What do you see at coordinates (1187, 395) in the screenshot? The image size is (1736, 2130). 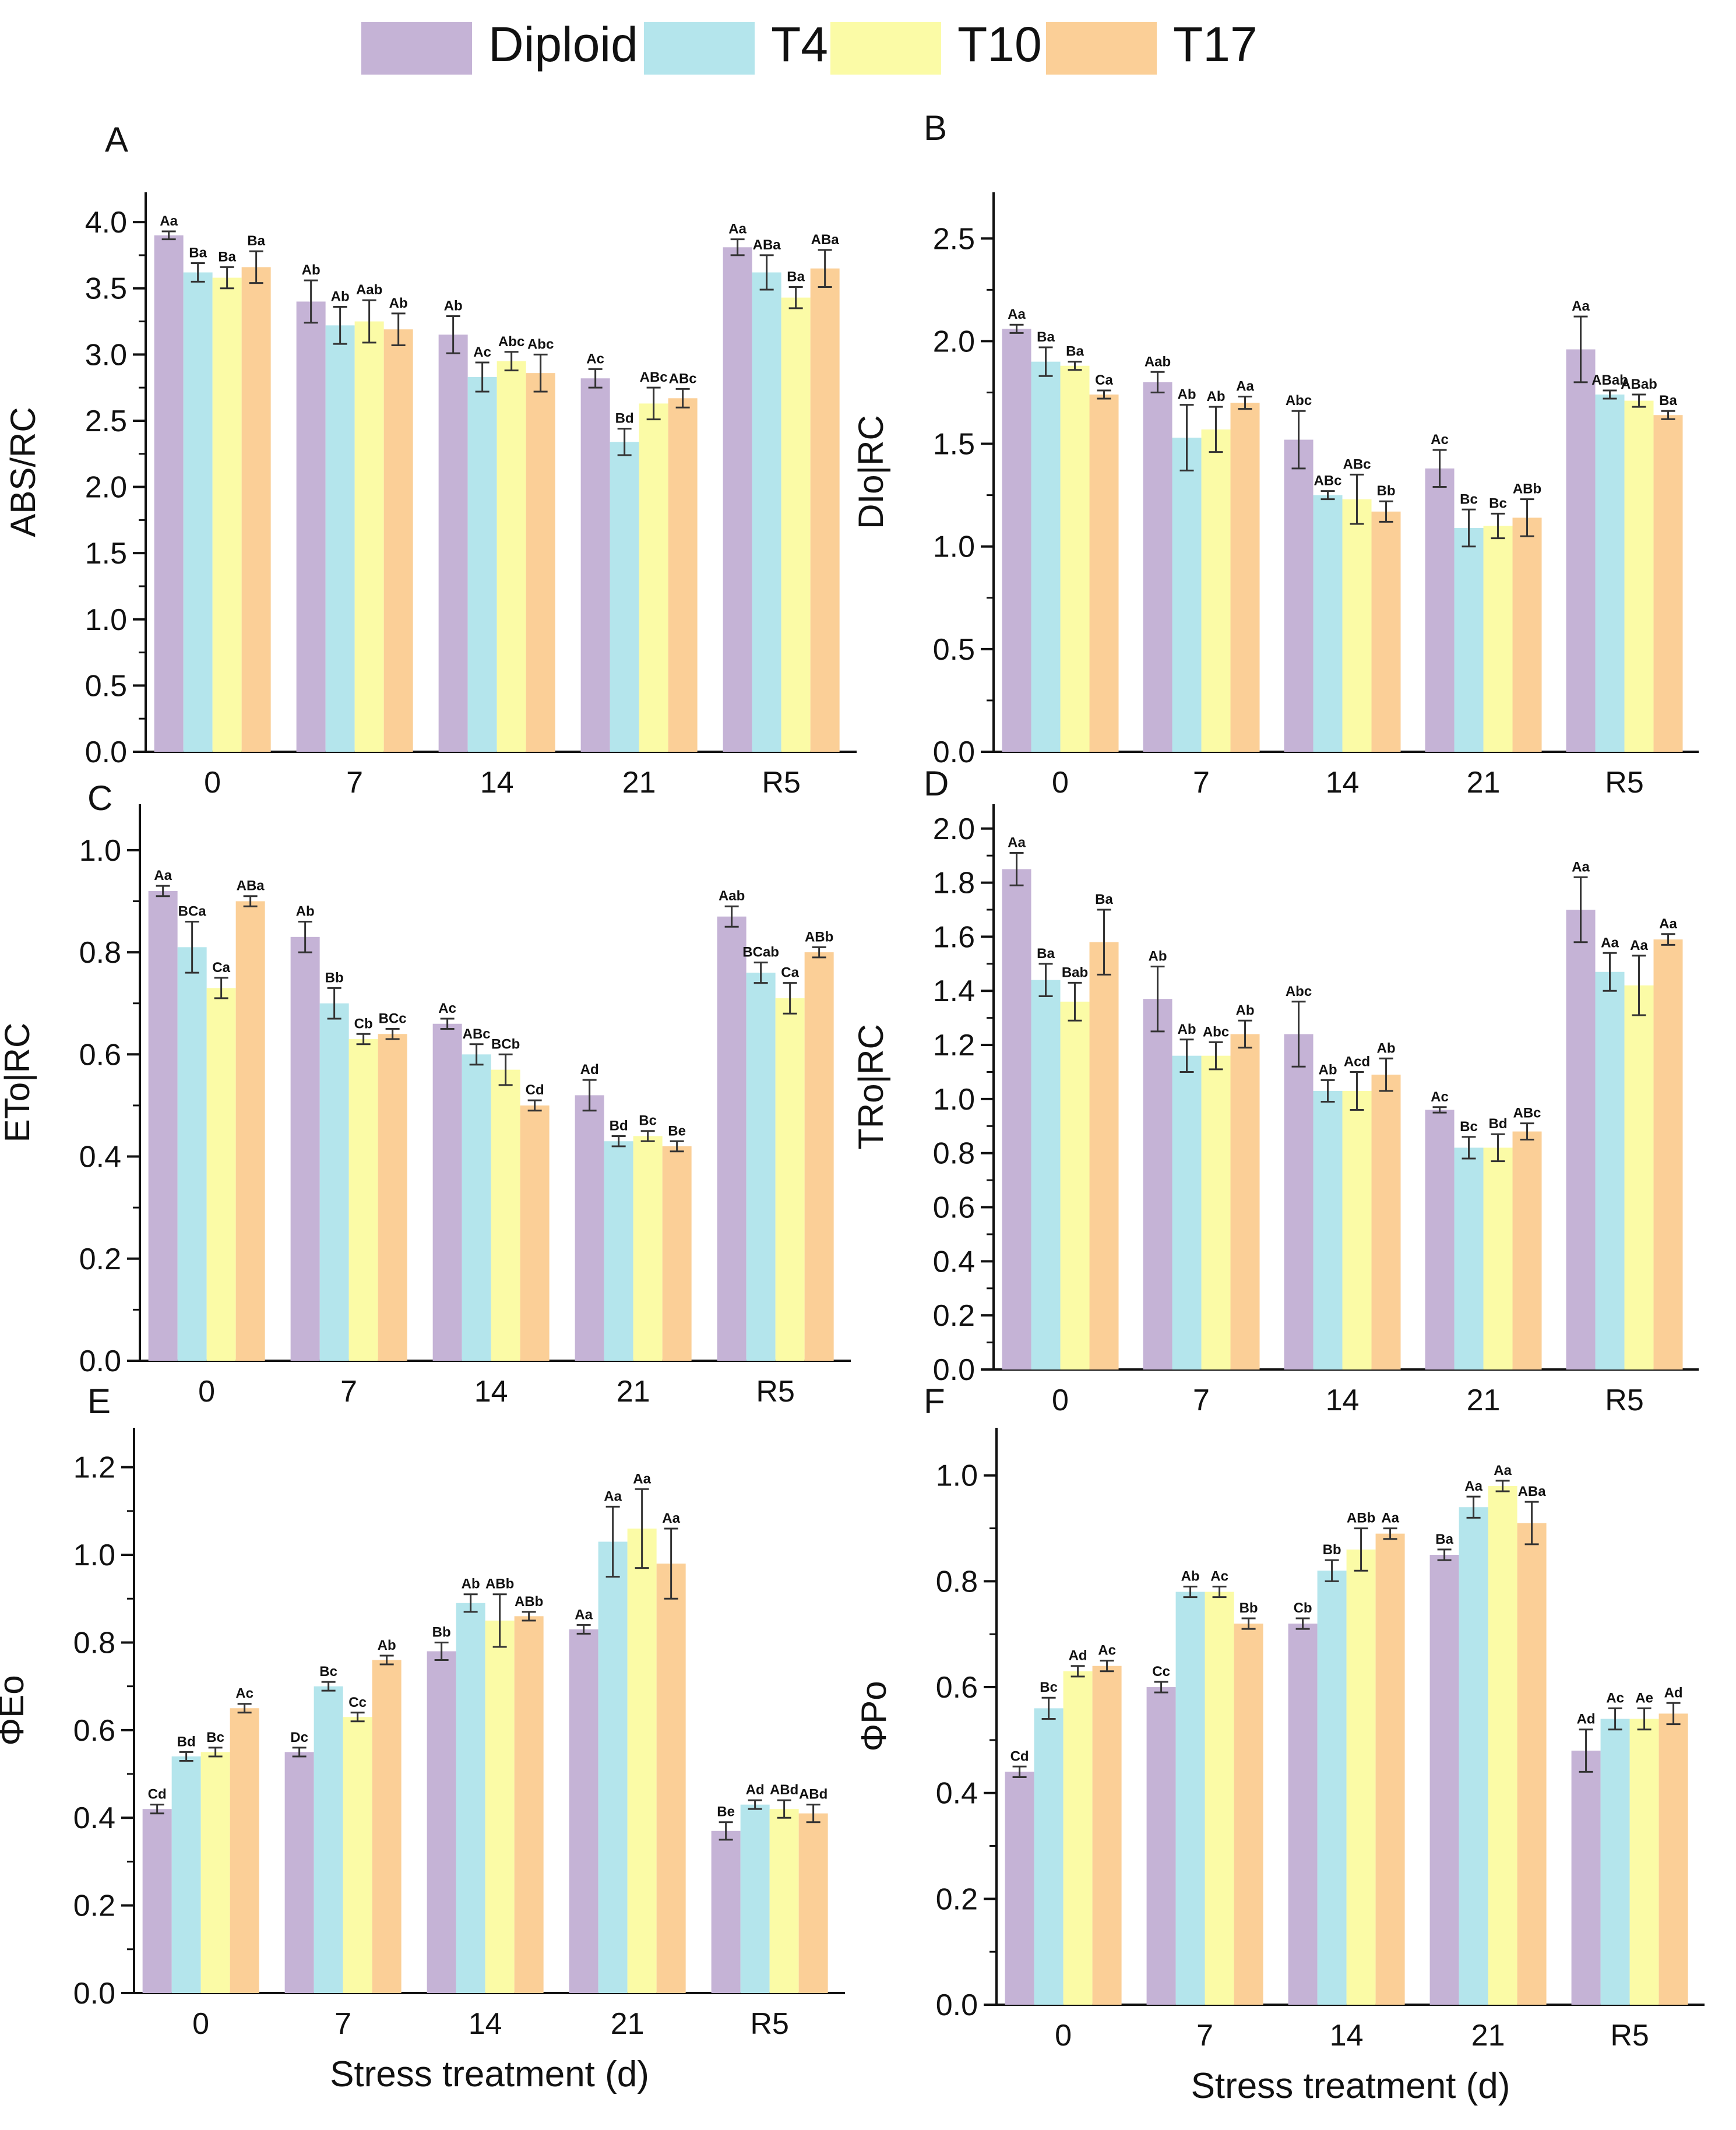 I see `significance-label: Ab` at bounding box center [1187, 395].